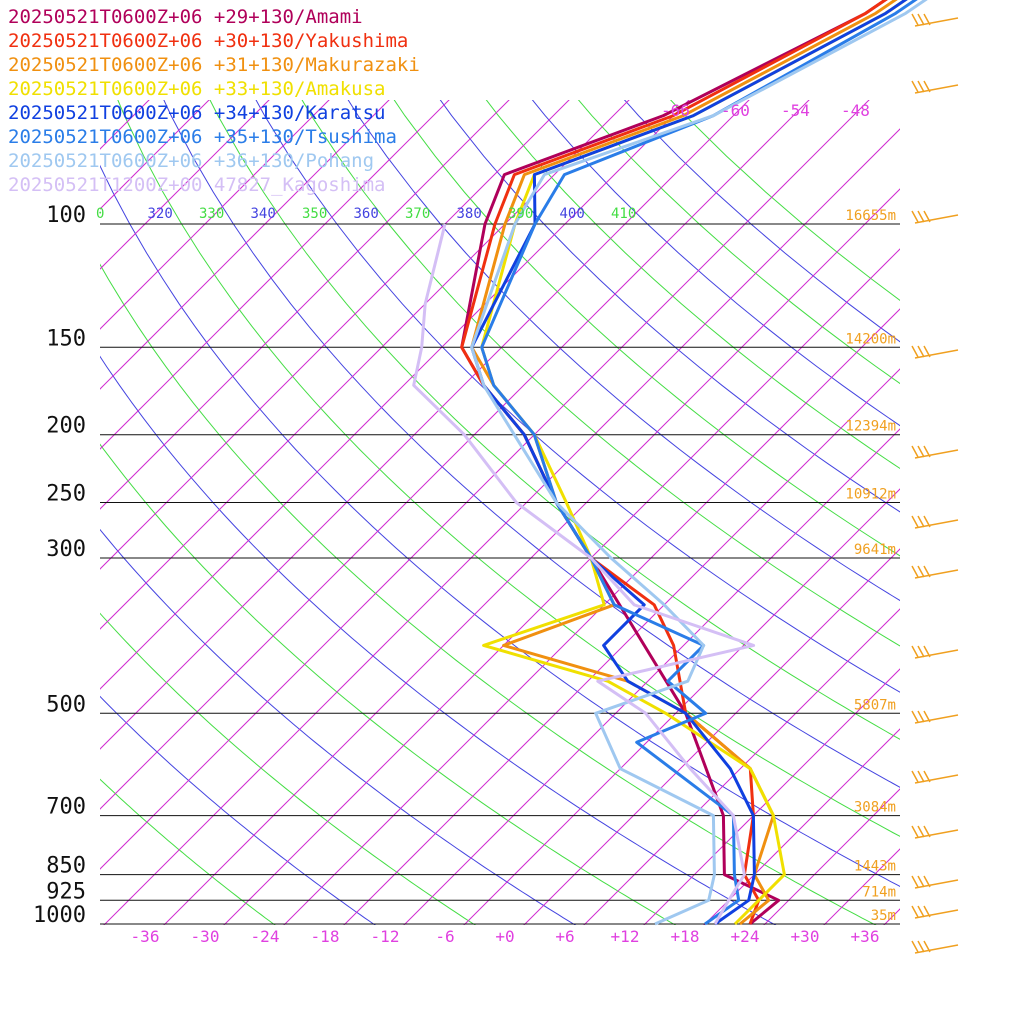  I want to click on height-label: 12394m, so click(870, 427).